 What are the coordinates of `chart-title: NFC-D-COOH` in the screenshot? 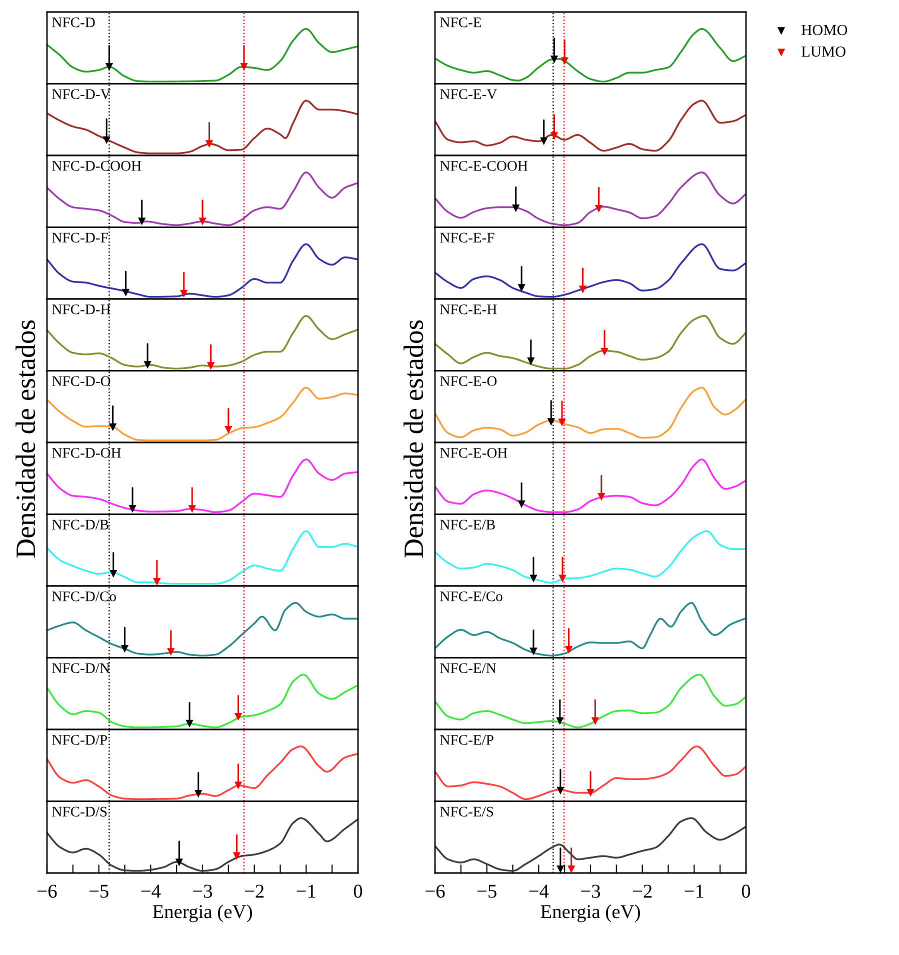 It's located at (97, 165).